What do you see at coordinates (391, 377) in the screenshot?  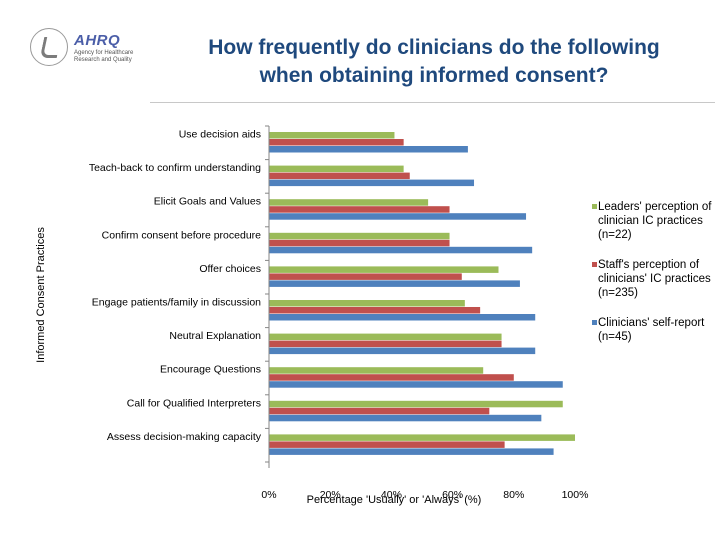 I see `bar-encourage-questions-staff` at bounding box center [391, 377].